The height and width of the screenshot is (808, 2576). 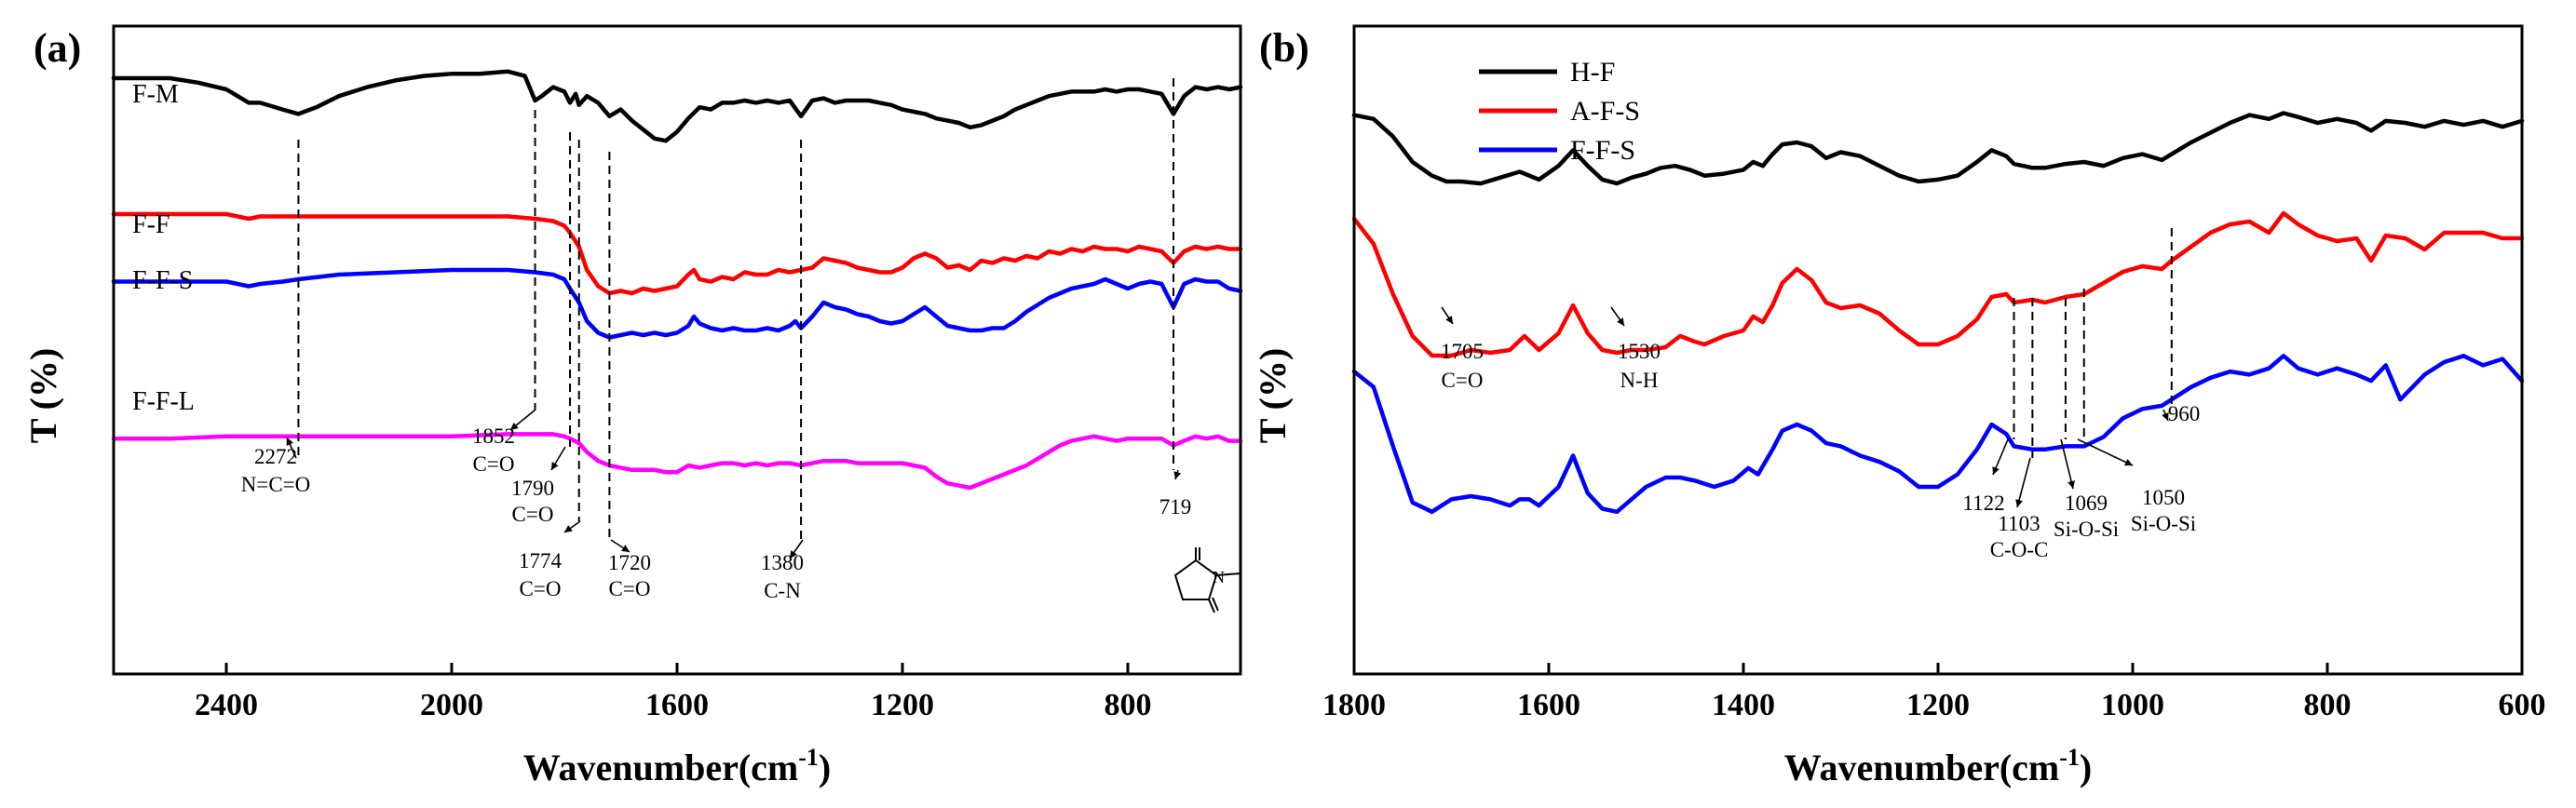 I want to click on annotation-text: C-N, so click(x=782, y=590).